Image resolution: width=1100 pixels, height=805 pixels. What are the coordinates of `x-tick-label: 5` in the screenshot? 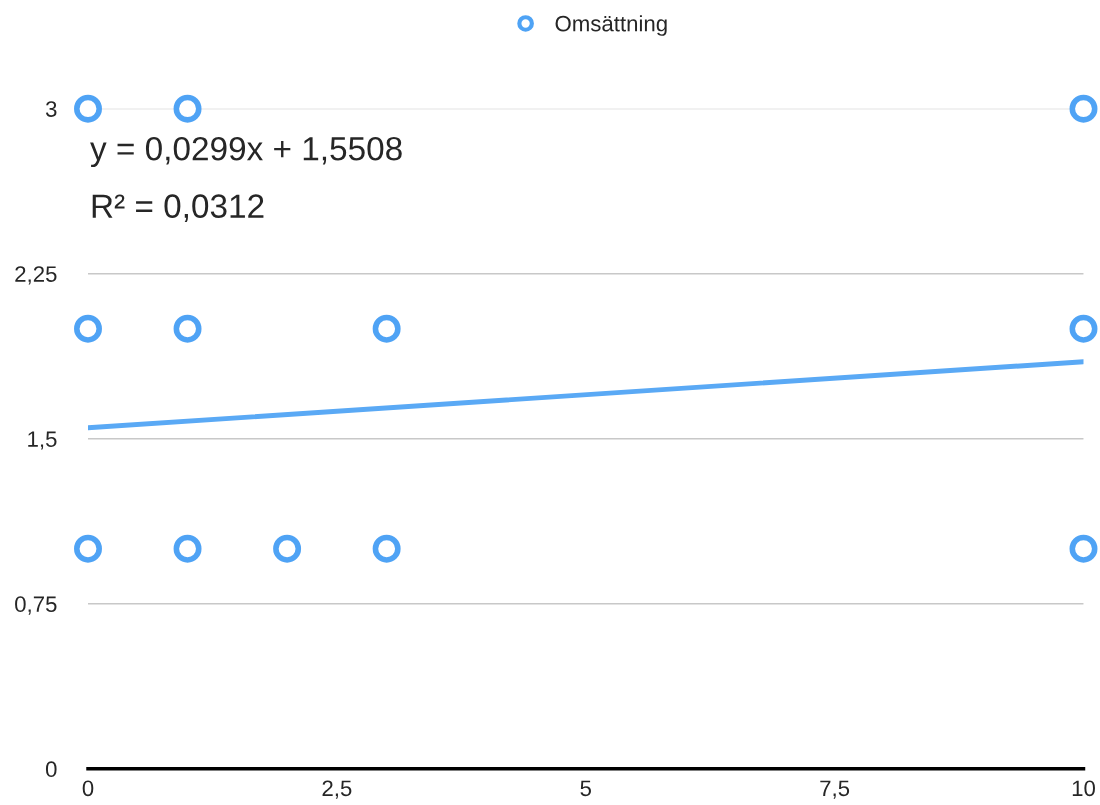 It's located at (585, 788).